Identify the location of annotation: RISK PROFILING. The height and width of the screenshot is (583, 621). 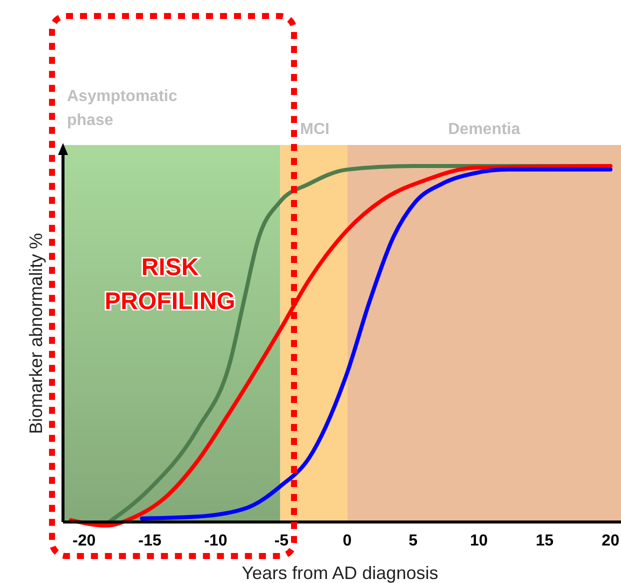
(170, 284).